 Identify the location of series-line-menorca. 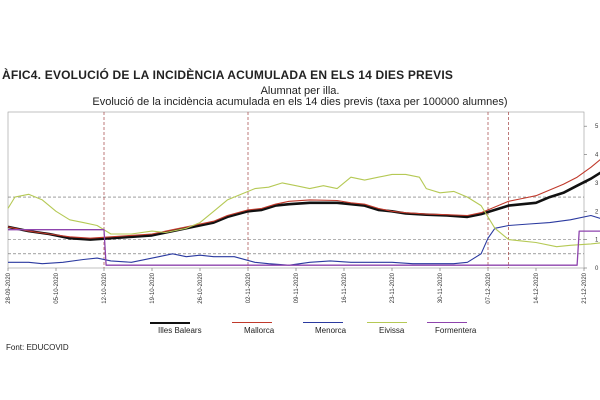
(304, 240).